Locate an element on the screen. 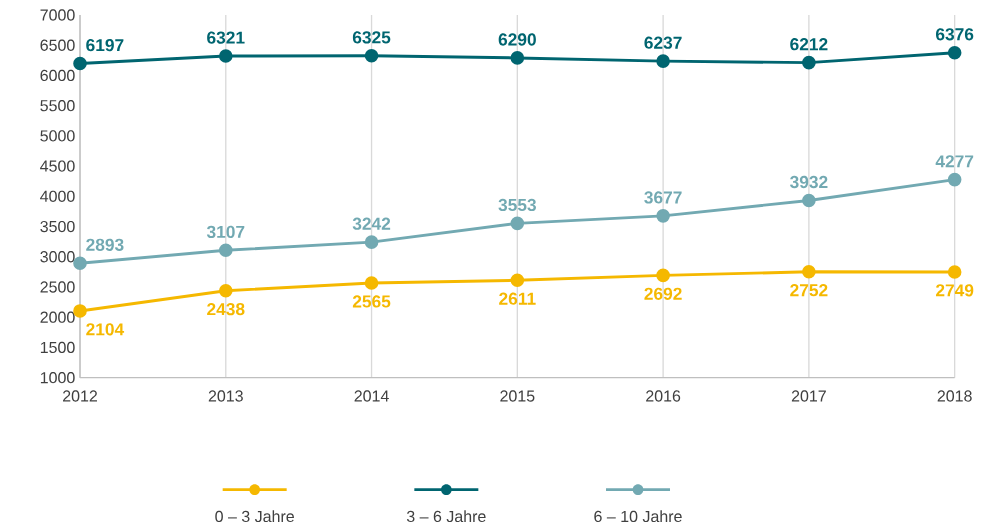 The image size is (1002, 531). y-tick-label: 1500 is located at coordinates (57, 347).